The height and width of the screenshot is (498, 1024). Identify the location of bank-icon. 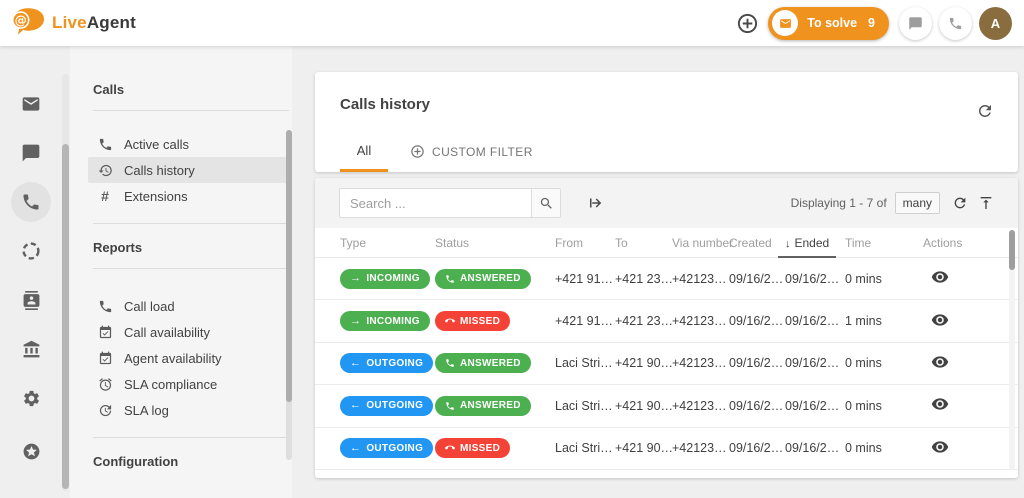
(31, 348).